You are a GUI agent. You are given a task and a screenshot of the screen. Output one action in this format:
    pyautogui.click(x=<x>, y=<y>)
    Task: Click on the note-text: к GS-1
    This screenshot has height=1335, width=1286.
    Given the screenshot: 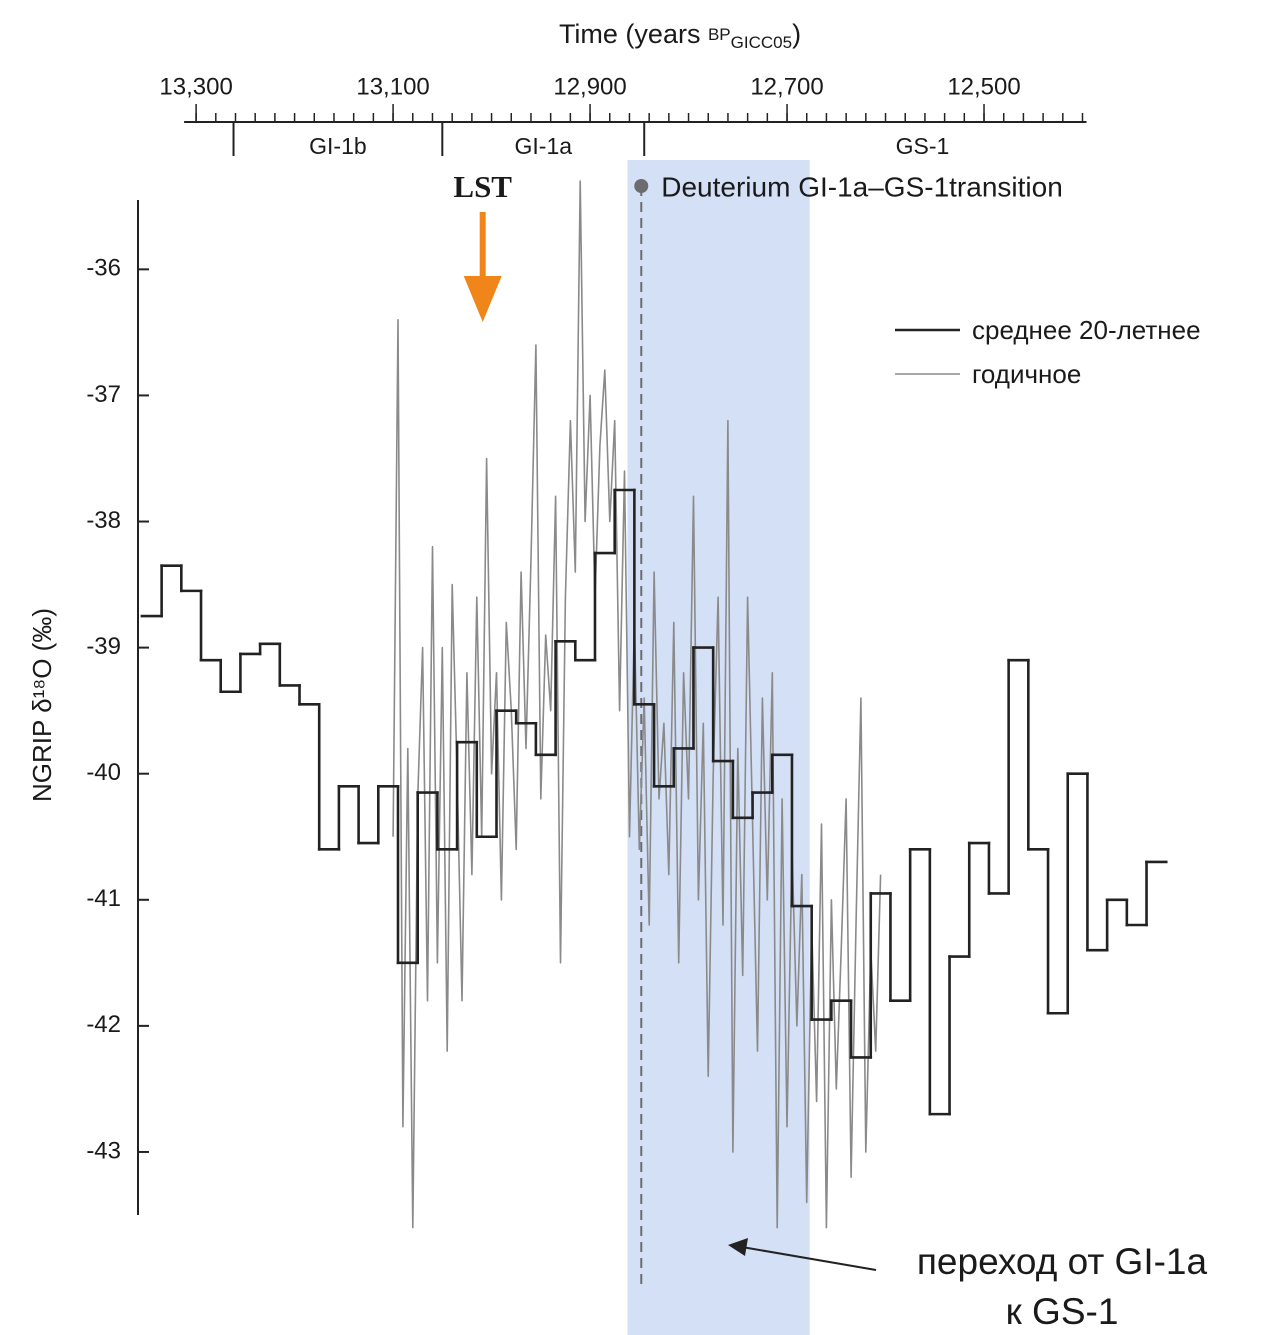 What is the action you would take?
    pyautogui.click(x=1062, y=1311)
    